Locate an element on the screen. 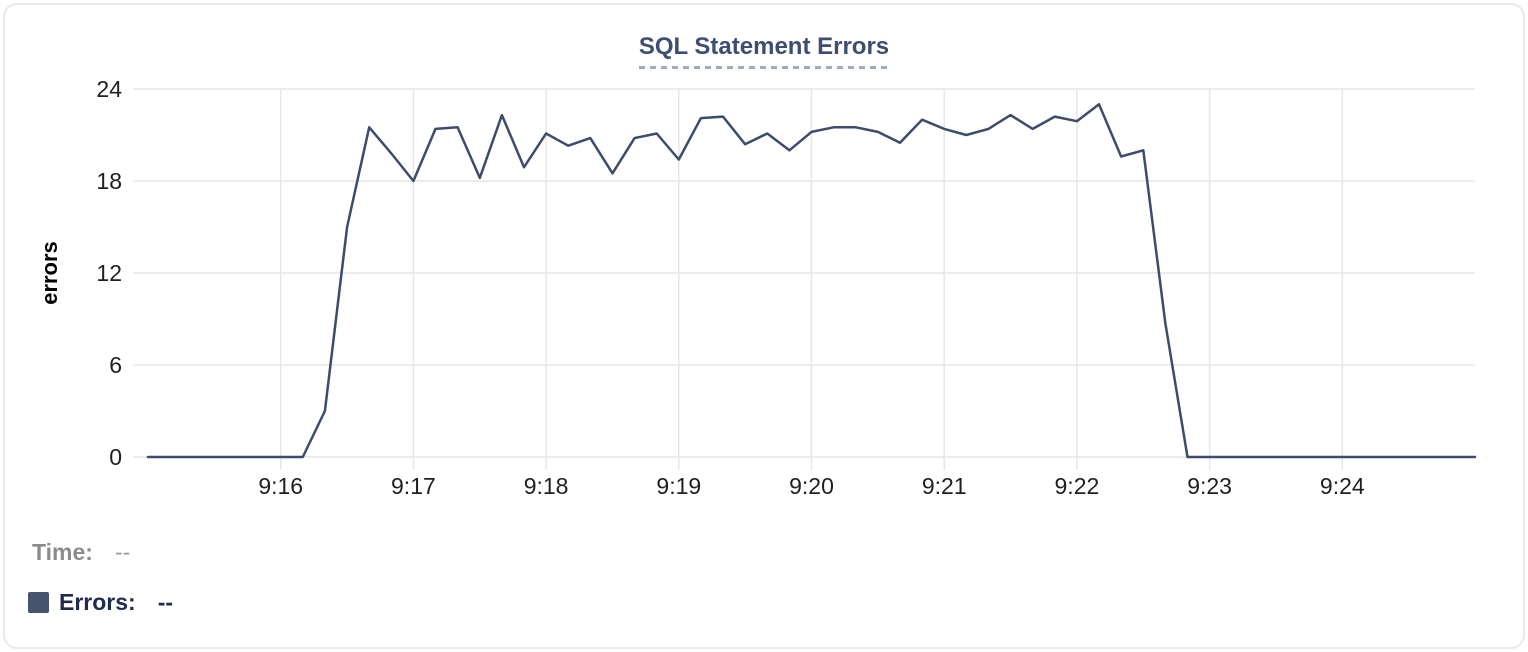  chart-title: SQL Statement Errors is located at coordinates (764, 51).